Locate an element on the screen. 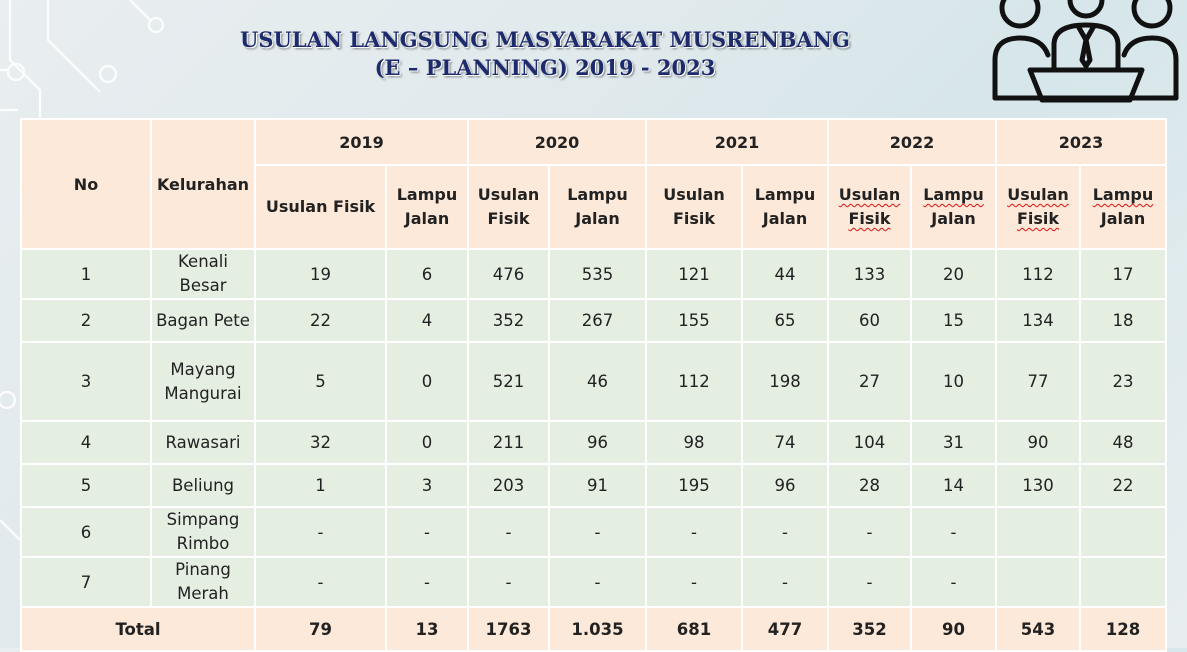  cell-value: 17 is located at coordinates (1123, 274).